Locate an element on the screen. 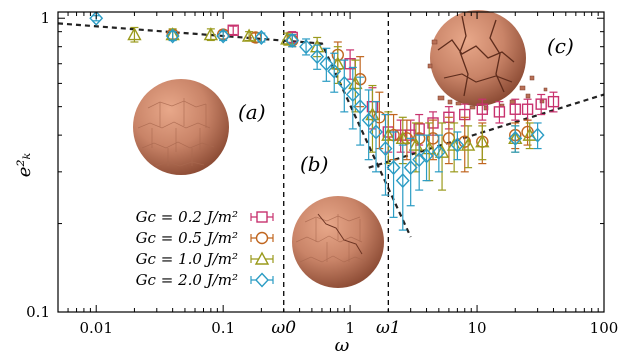 This screenshot has height=352, width=635. label-b: (b) is located at coordinates (314, 164).